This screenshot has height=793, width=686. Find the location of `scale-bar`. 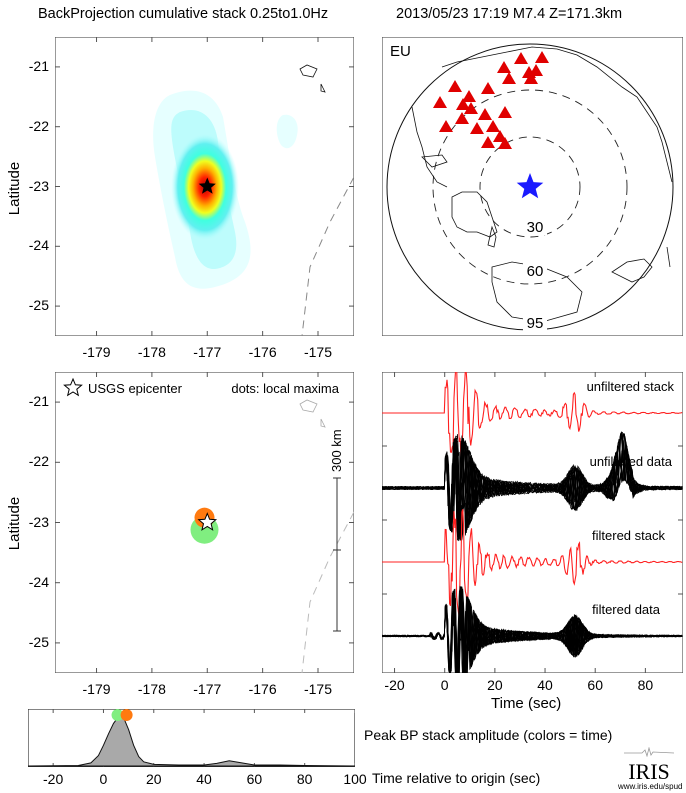

scale-bar is located at coordinates (337, 554).